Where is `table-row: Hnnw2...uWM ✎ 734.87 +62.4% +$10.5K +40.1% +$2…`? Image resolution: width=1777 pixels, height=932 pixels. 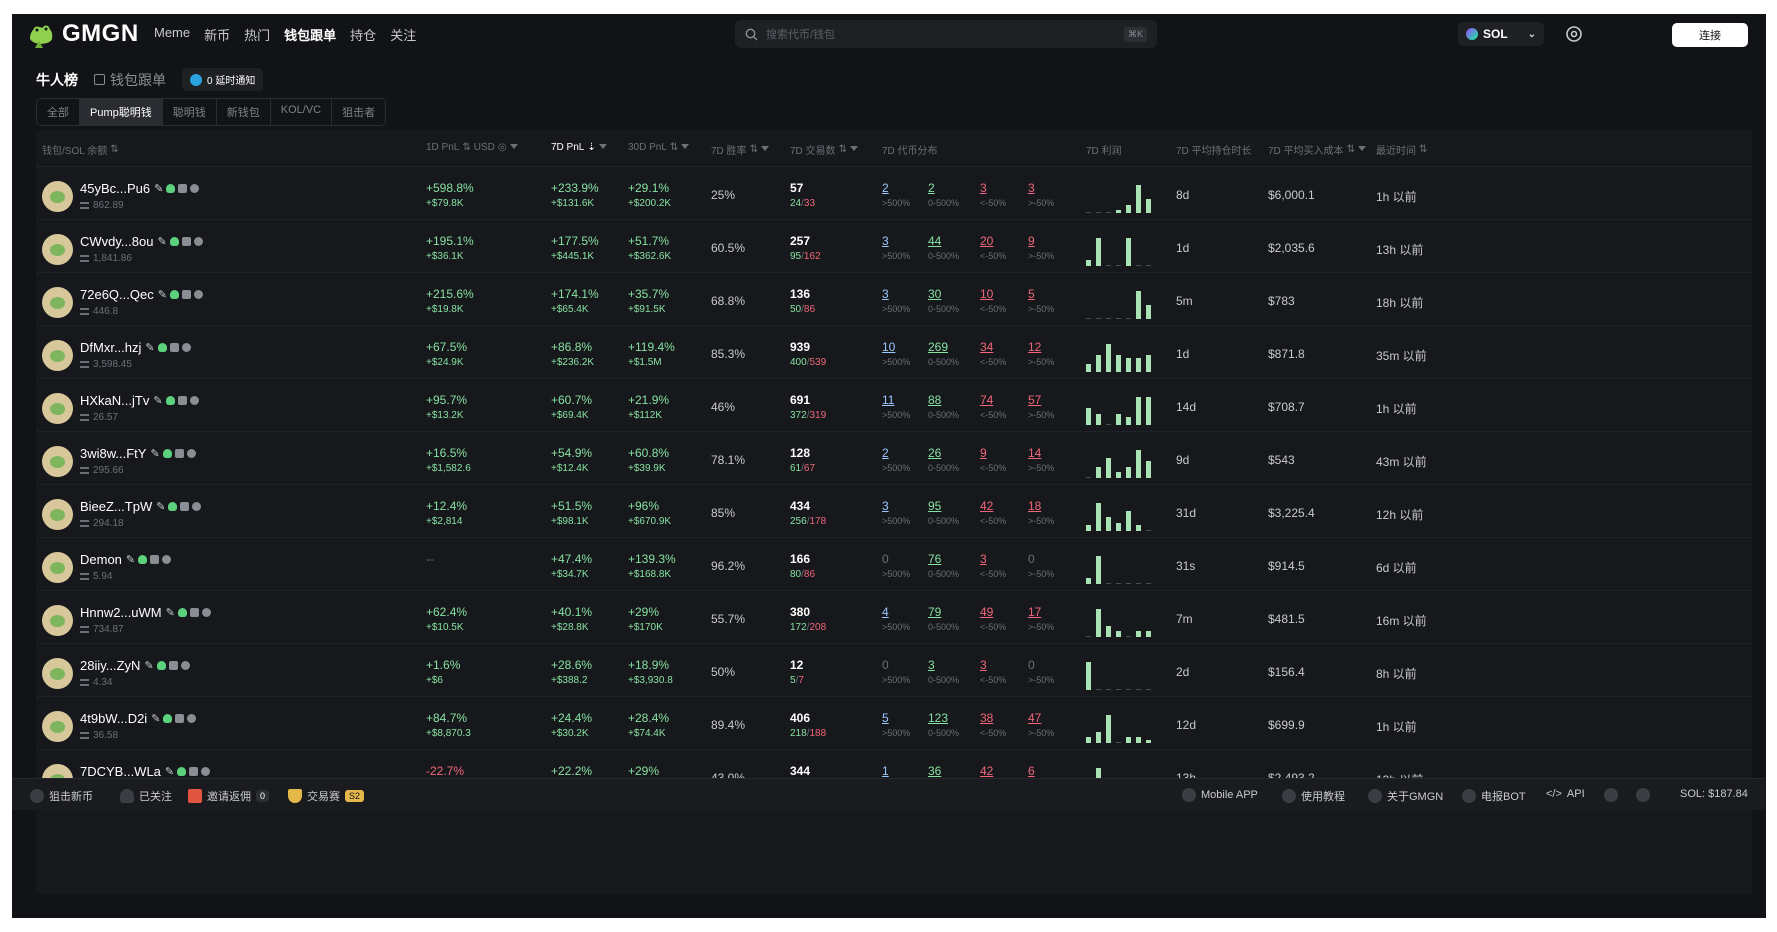
table-row: Hnnw2...uWM ✎ 734.87 +62.4% +$10.5K +40.1% +$2… is located at coordinates (894, 617).